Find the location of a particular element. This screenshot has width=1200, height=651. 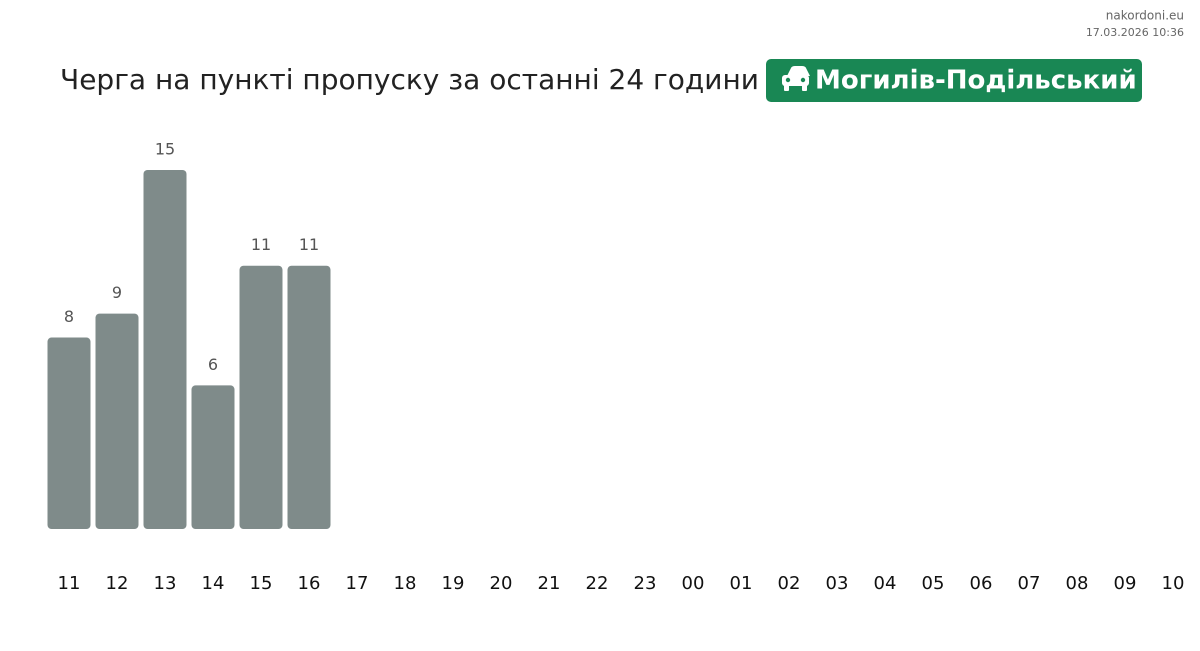

x-tick-label: 05 is located at coordinates (933, 583).